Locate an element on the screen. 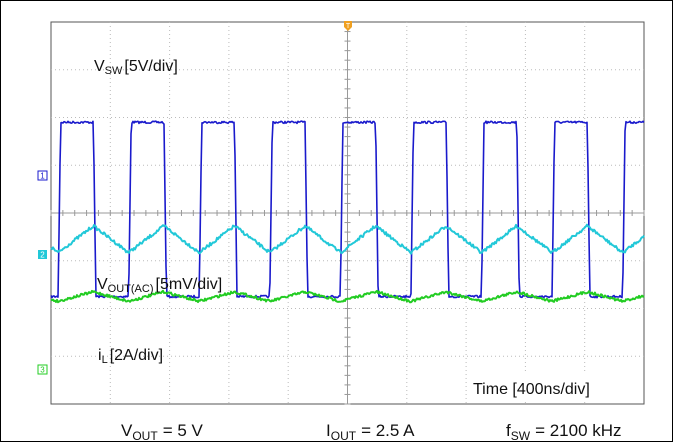 The image size is (673, 442). channel-2-marker: 2 is located at coordinates (42, 255).